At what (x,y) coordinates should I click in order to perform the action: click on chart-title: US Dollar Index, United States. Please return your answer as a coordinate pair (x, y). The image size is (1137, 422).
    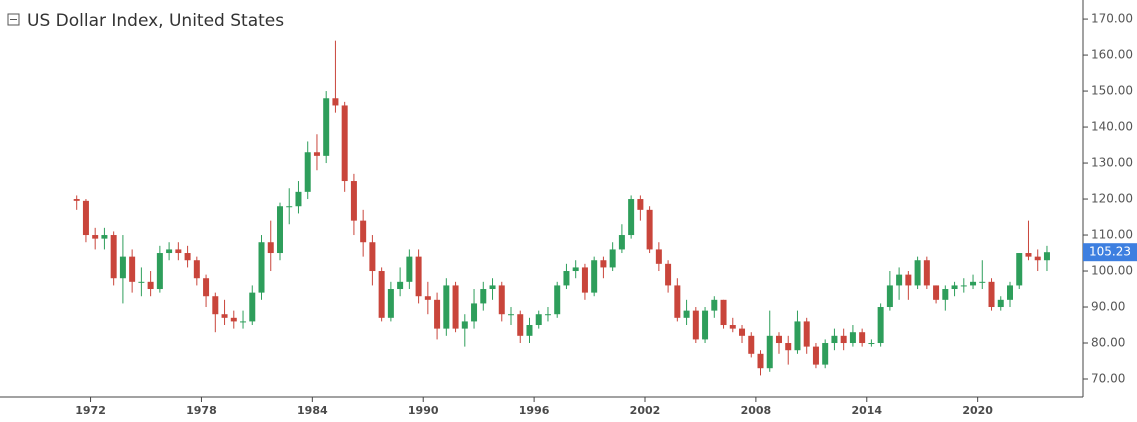
    Looking at the image, I should click on (155, 21).